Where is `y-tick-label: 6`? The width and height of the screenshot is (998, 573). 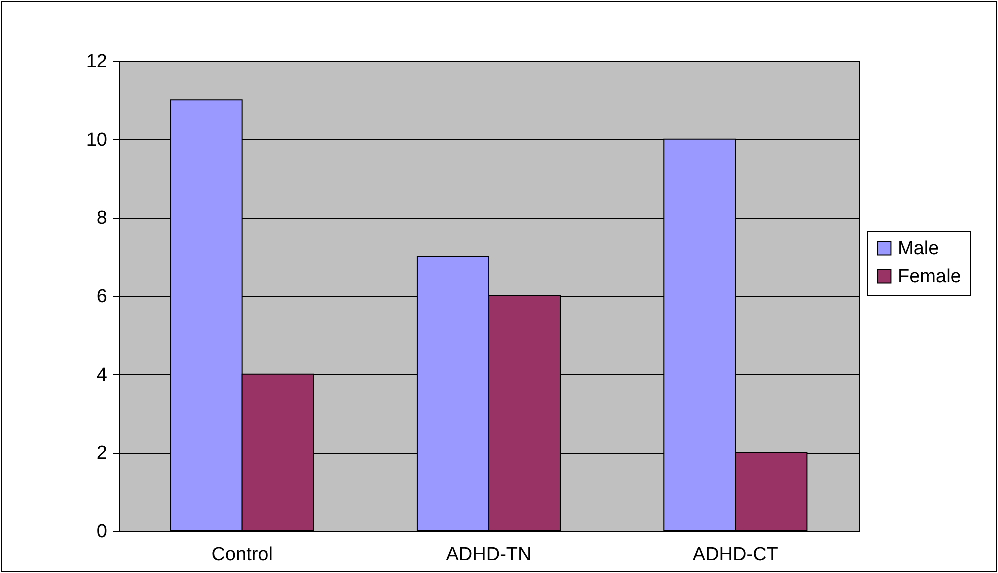 y-tick-label: 6 is located at coordinates (102, 297).